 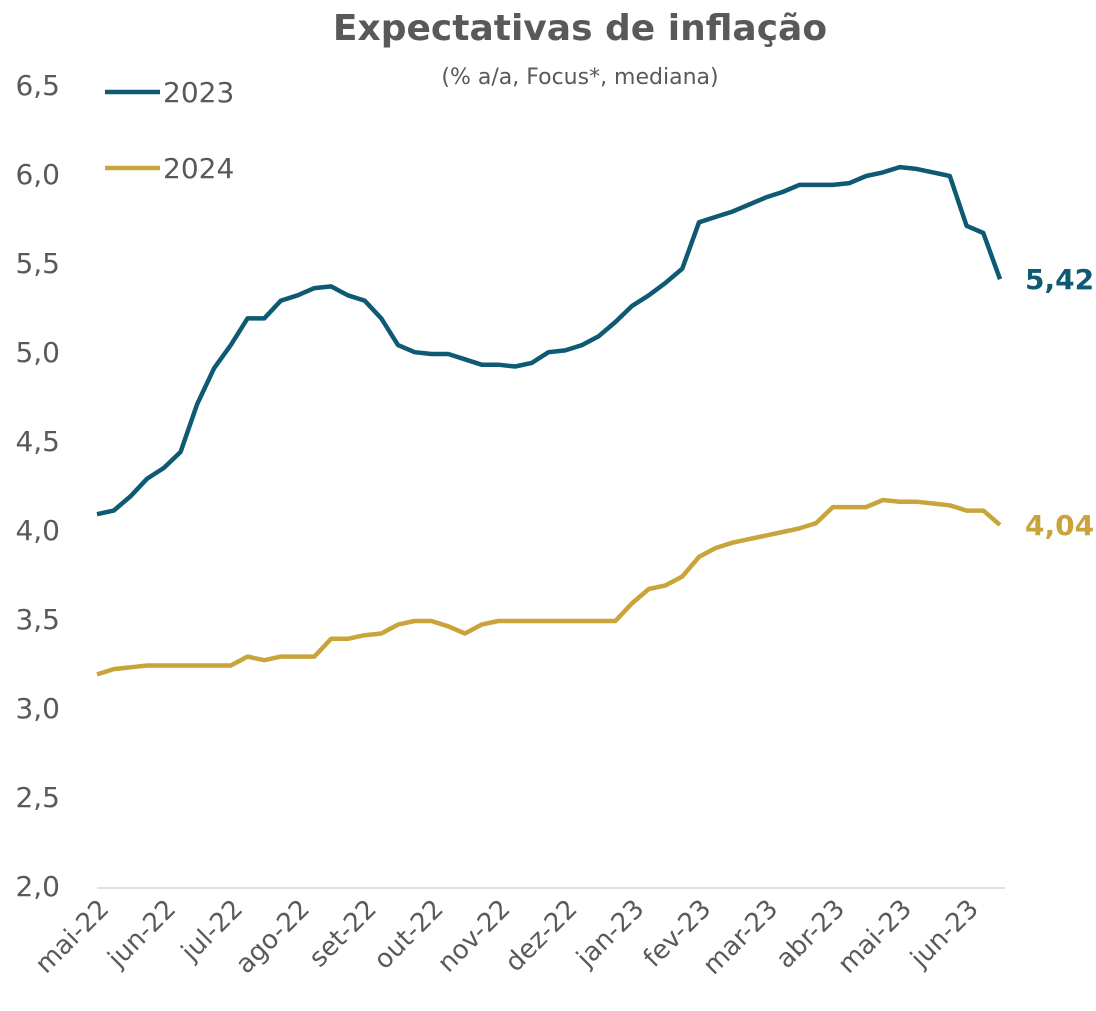 I want to click on y-tick-label: 5,5, so click(x=37, y=263).